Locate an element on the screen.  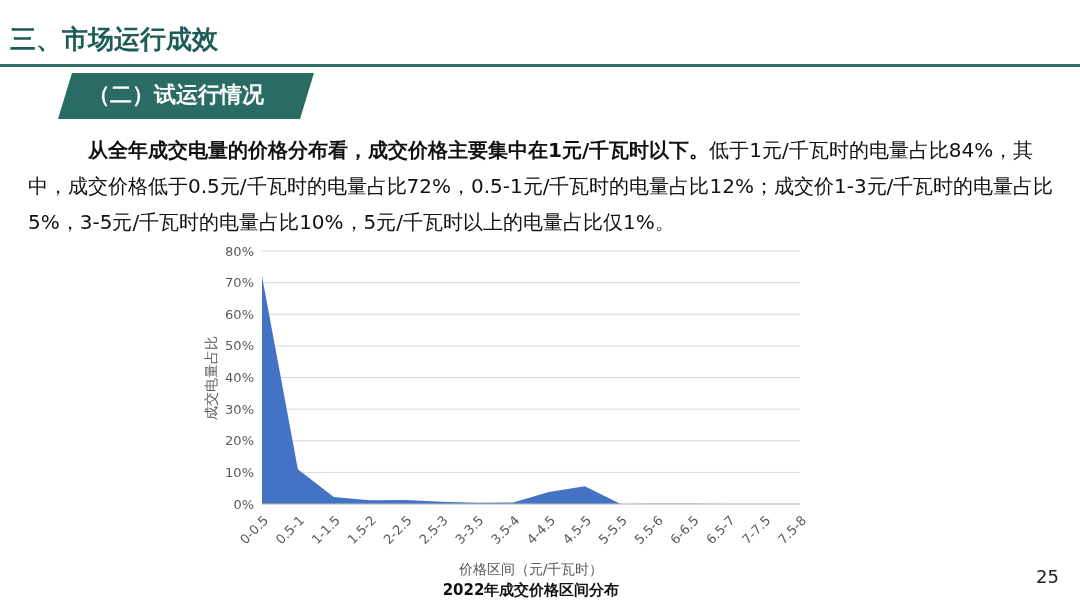
x-axis-title: 价格区间（元/千瓦时） is located at coordinates (530, 569).